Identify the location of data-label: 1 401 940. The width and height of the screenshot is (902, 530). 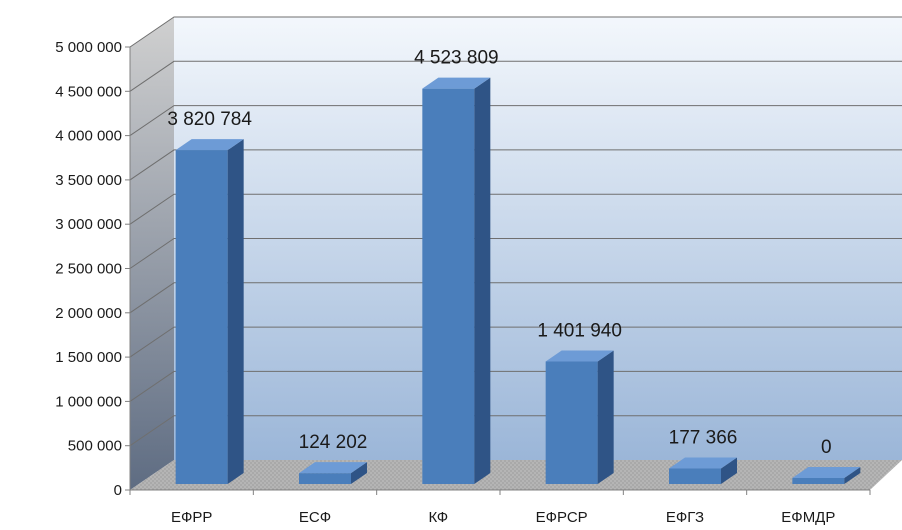
(579, 330).